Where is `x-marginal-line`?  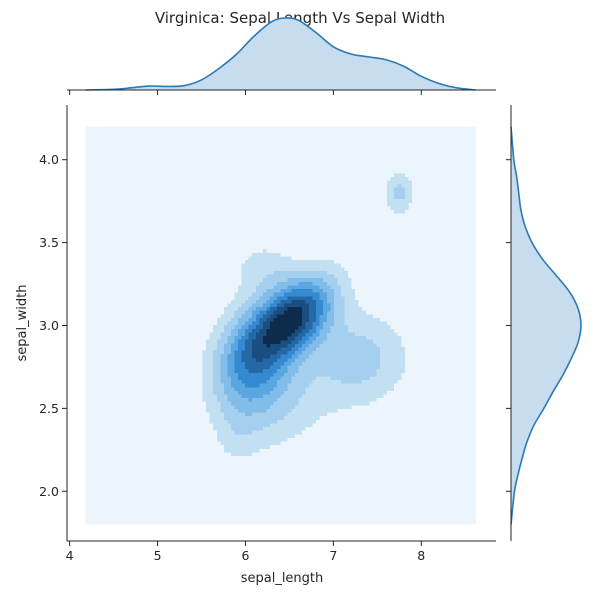 x-marginal-line is located at coordinates (280, 54).